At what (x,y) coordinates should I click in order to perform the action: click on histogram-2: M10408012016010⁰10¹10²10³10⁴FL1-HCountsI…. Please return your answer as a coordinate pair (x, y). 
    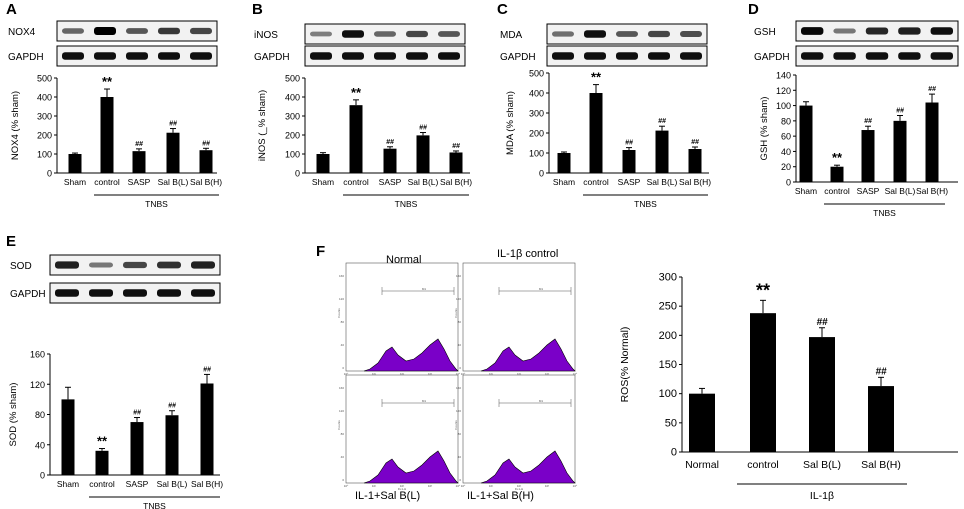
    Looking at the image, I should click on (516, 313).